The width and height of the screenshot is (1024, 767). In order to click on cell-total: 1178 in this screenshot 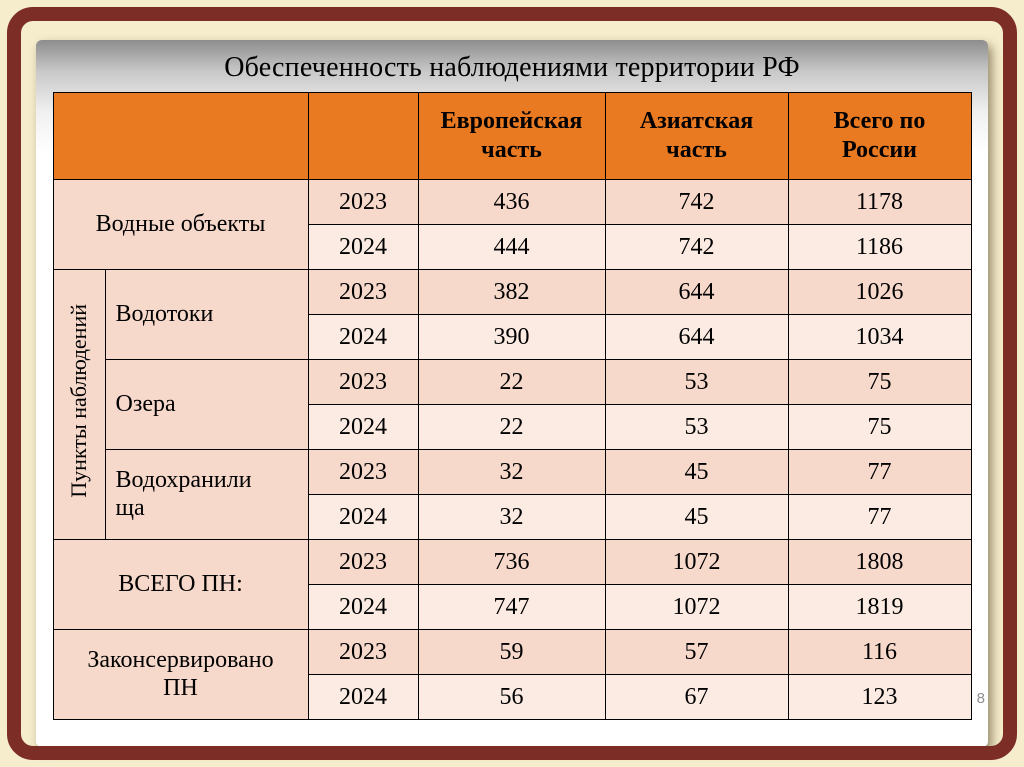, I will do `click(879, 202)`.